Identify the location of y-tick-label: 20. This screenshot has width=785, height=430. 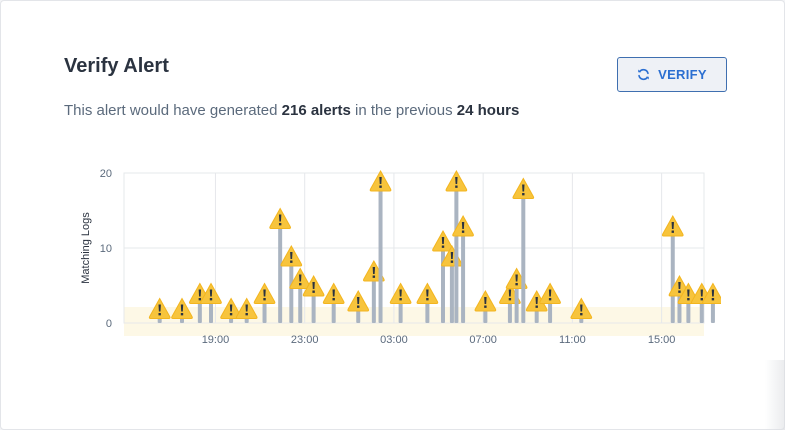
(106, 174).